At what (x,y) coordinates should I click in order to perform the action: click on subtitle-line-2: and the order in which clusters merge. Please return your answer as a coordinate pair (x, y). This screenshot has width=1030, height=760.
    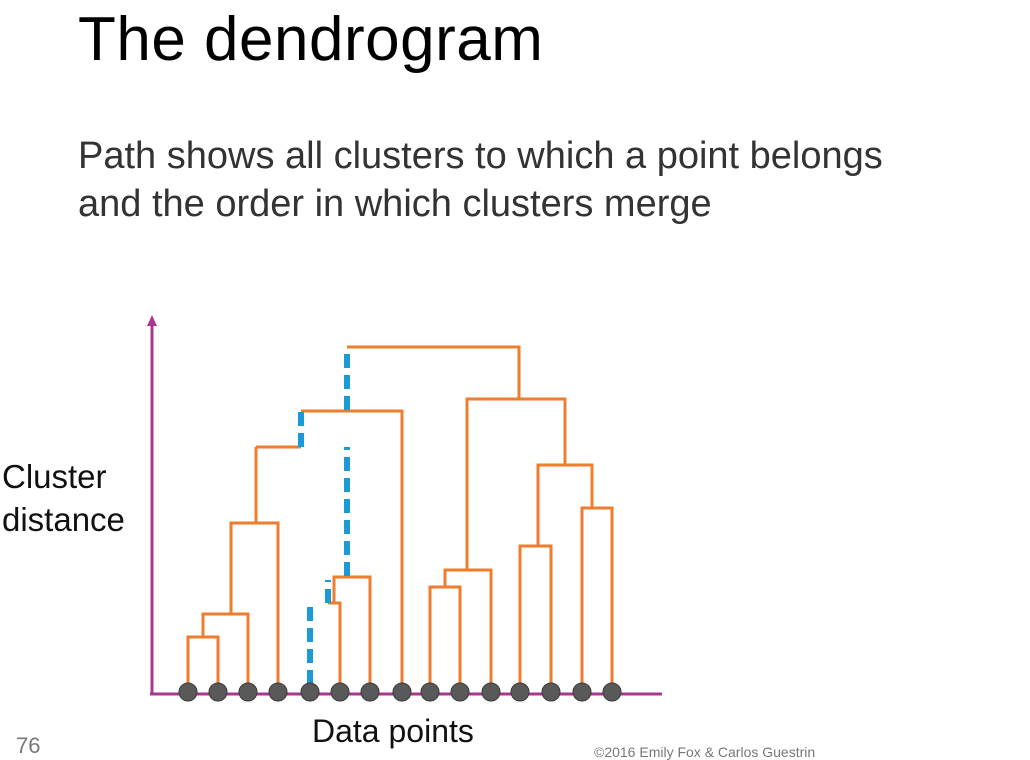
    Looking at the image, I should click on (395, 204).